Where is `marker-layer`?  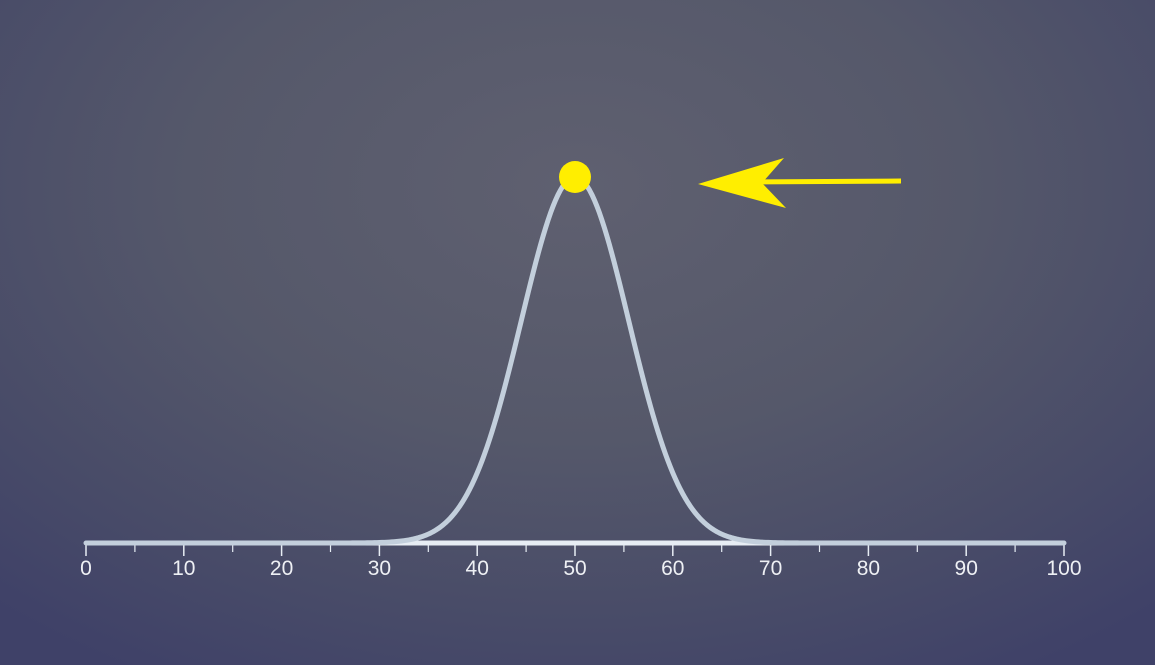 marker-layer is located at coordinates (575, 177).